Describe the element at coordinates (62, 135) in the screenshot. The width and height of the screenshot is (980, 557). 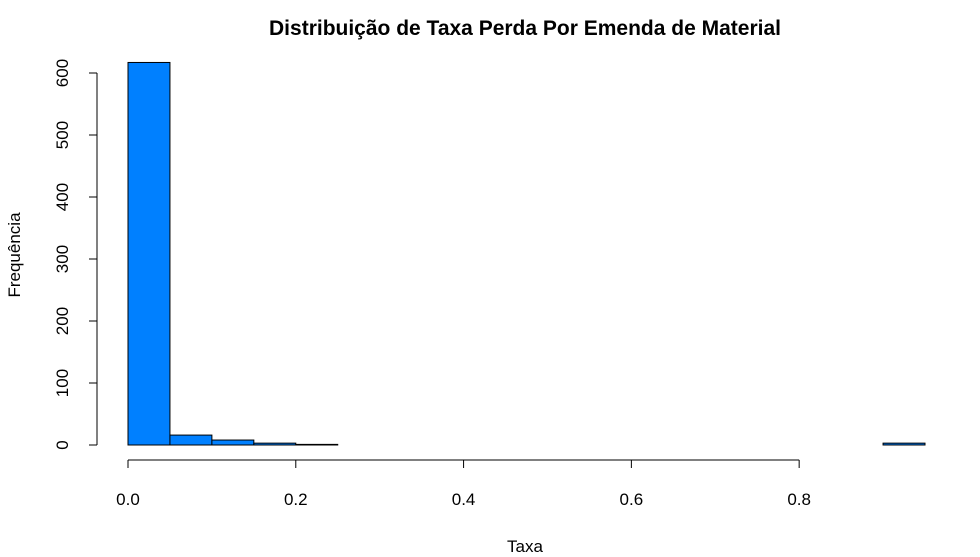
I see `y-tick-label: 500` at that location.